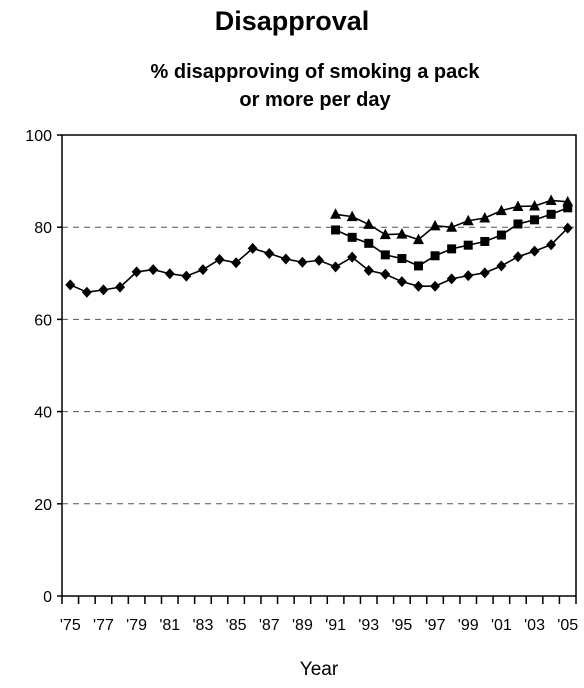 The image size is (584, 688). Describe the element at coordinates (292, 21) in the screenshot. I see `chart-title: Disapproval` at that location.